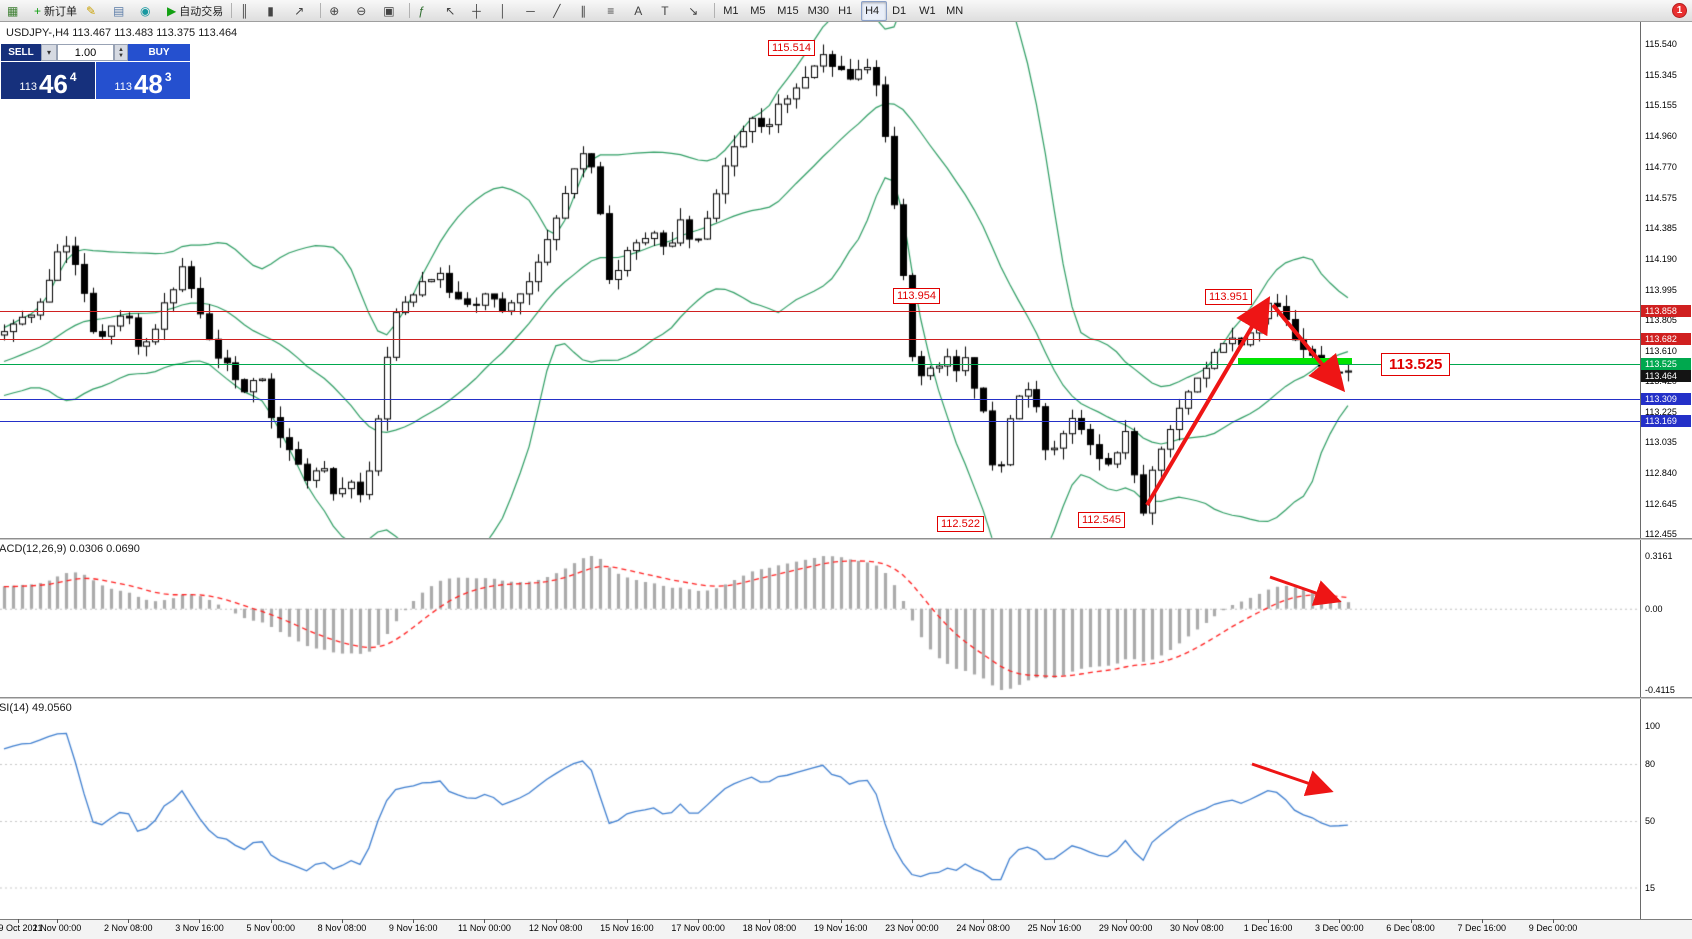 The height and width of the screenshot is (939, 1692). I want to click on timeframe-h4-button: H4, so click(874, 10).